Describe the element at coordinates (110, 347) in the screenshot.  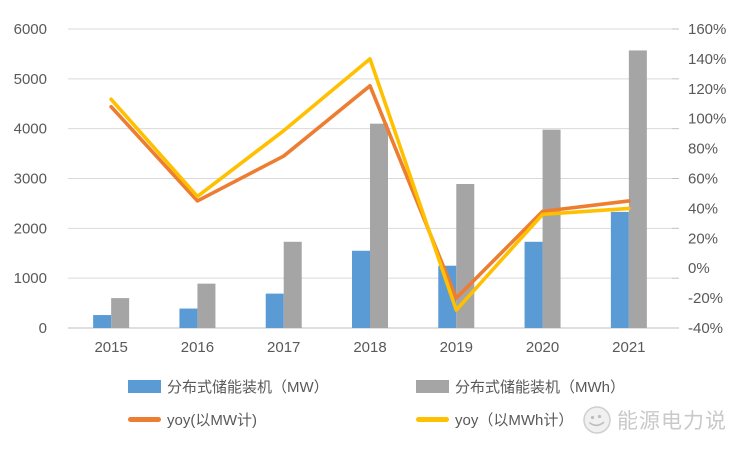
I see `x-axis-category-label: 2015` at that location.